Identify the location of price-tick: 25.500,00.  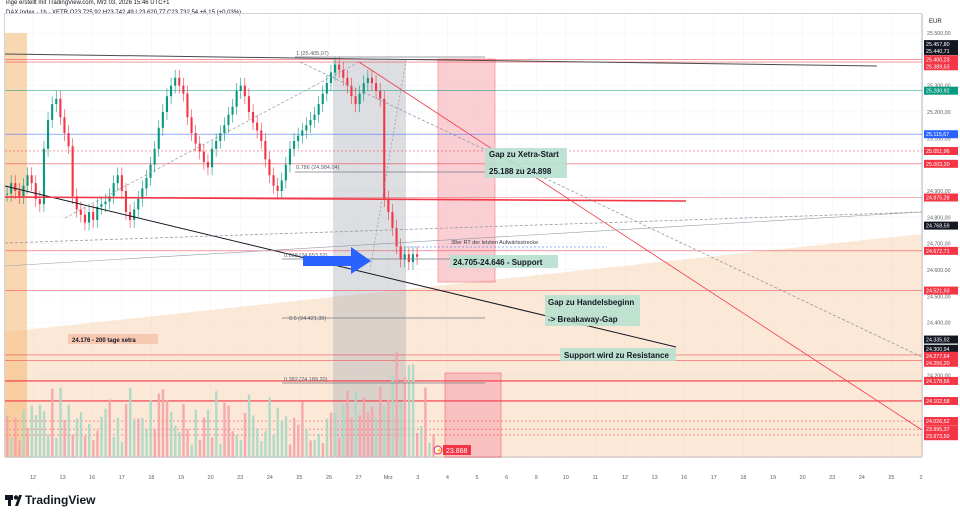
(939, 34).